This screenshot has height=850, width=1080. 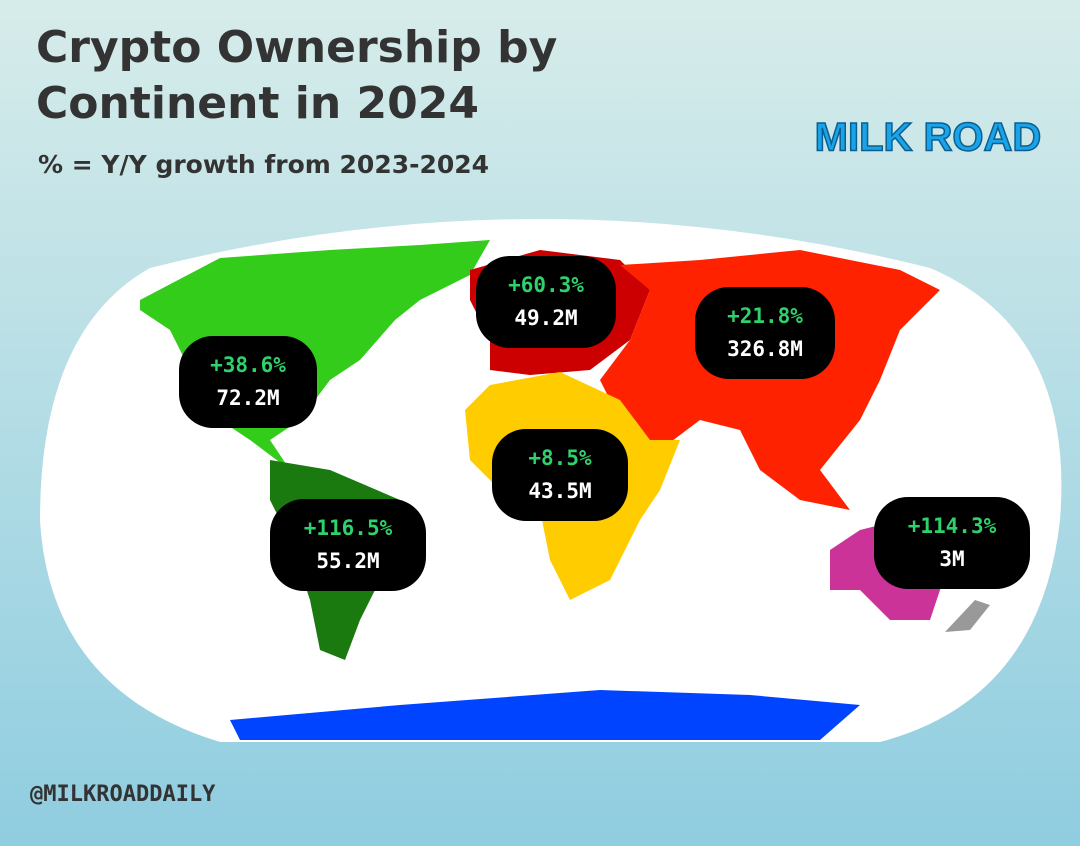 I want to click on growth-label: +8.5%, so click(x=560, y=458).